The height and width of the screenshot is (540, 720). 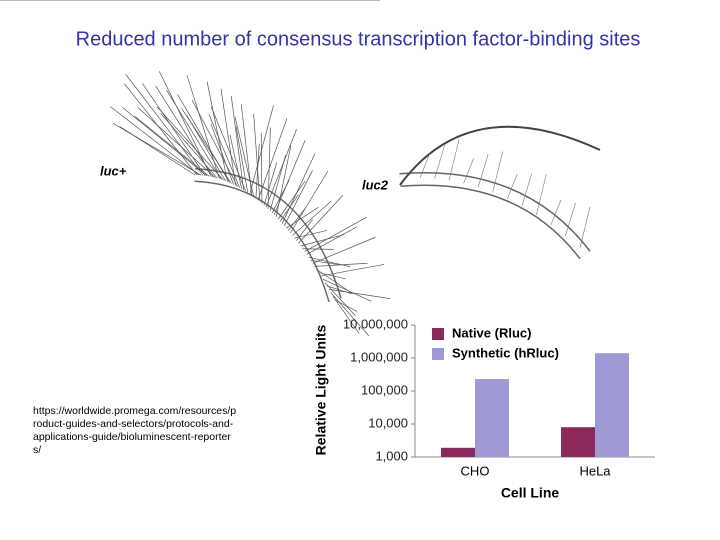 I want to click on diagram-label: luc2, so click(x=375, y=184).